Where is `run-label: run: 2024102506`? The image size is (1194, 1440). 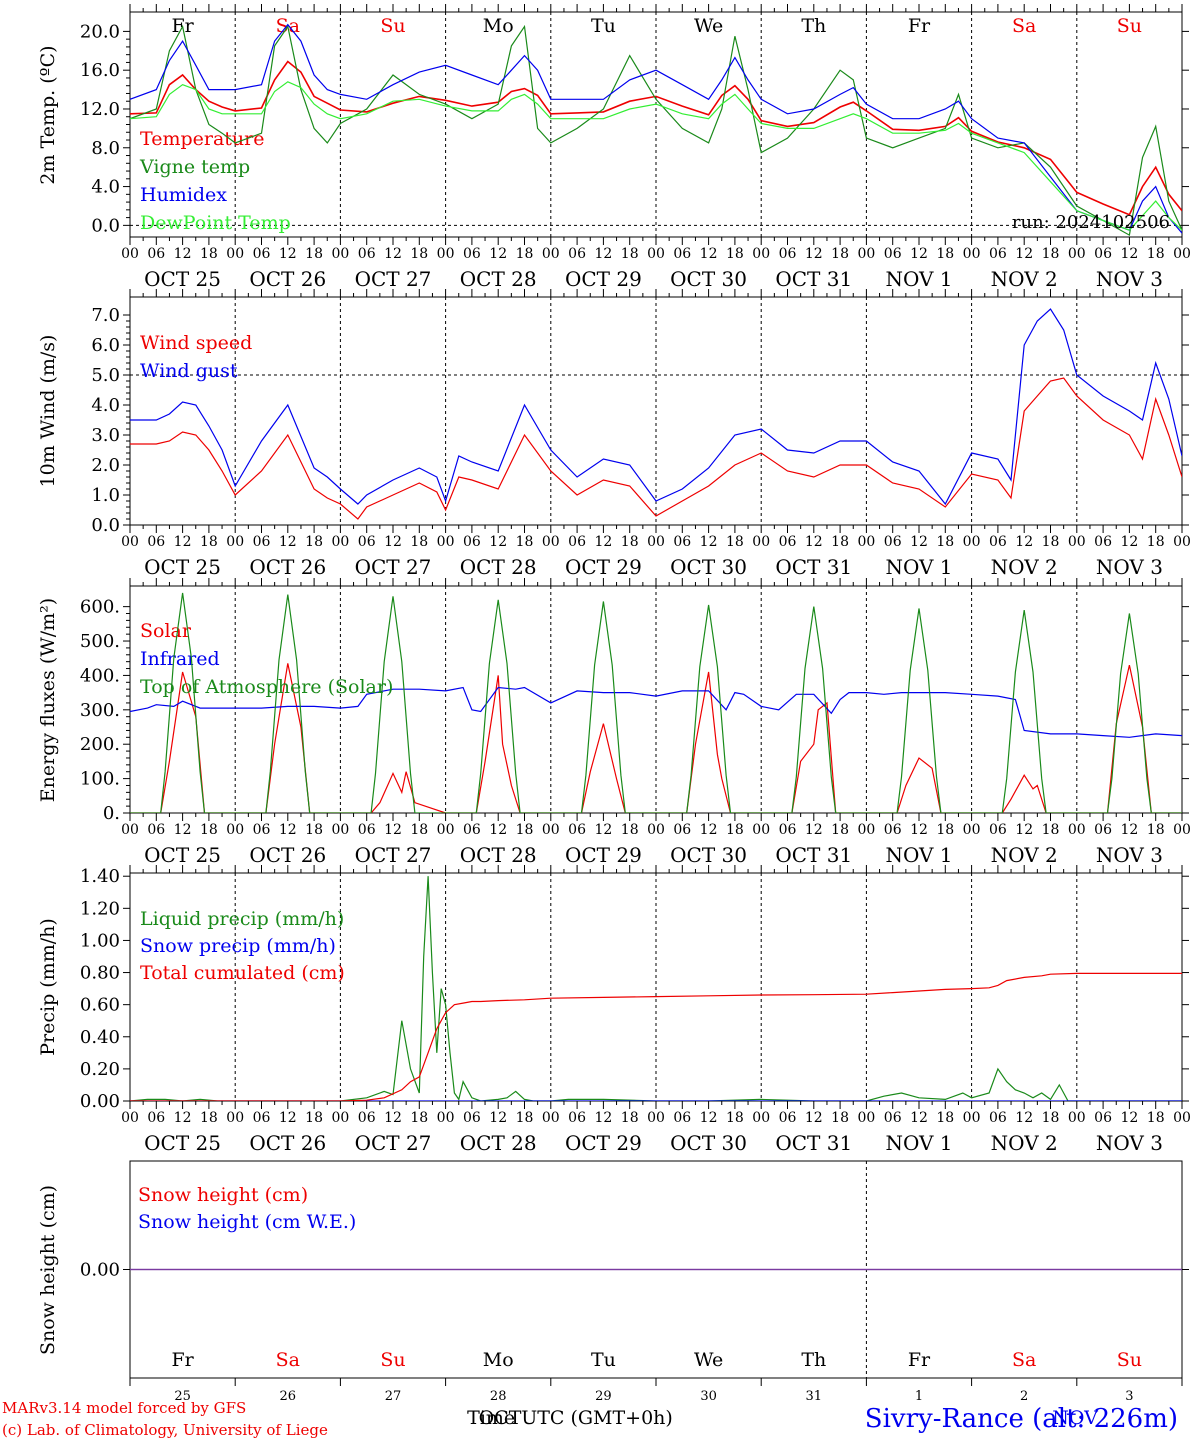
run-label: run: 2024102506 is located at coordinates (1091, 222).